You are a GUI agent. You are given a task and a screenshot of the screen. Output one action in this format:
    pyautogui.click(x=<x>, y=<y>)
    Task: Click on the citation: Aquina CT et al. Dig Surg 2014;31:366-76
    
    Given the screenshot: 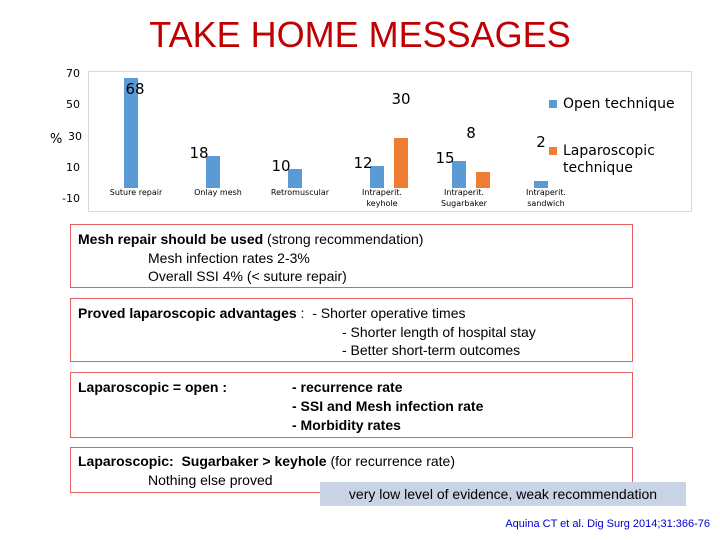 What is the action you would take?
    pyautogui.click(x=607, y=524)
    